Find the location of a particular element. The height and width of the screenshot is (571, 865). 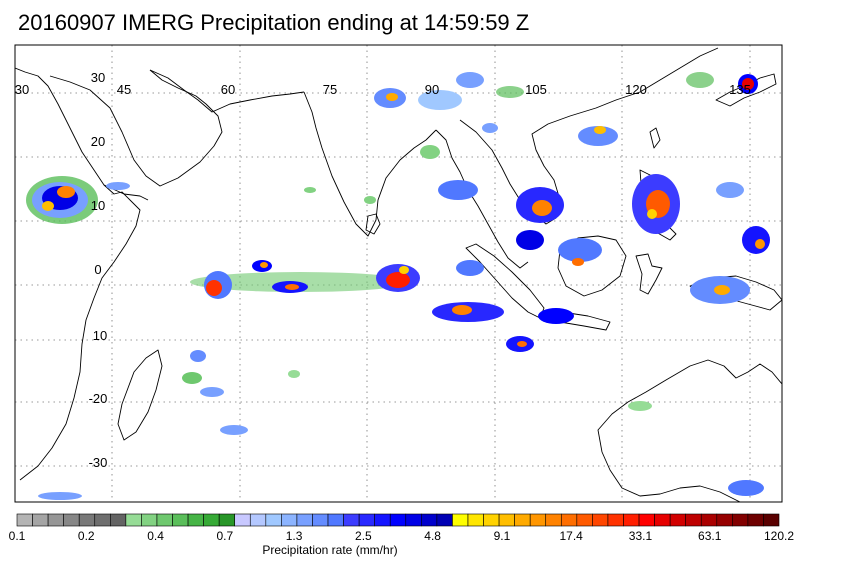

lon-label: 135 is located at coordinates (740, 89).